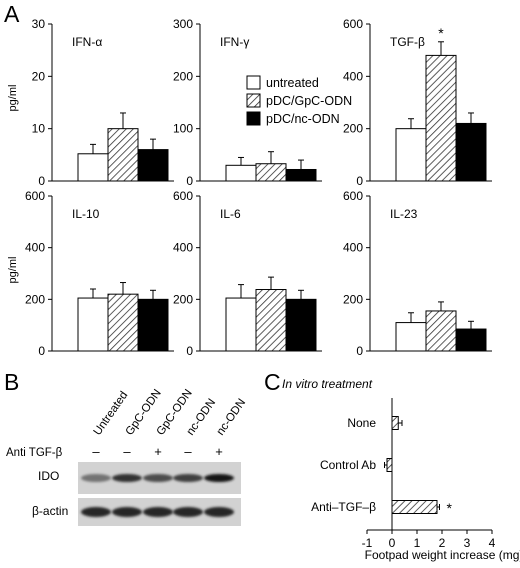  What do you see at coordinates (348, 465) in the screenshot?
I see `category-label: Control Ab` at bounding box center [348, 465].